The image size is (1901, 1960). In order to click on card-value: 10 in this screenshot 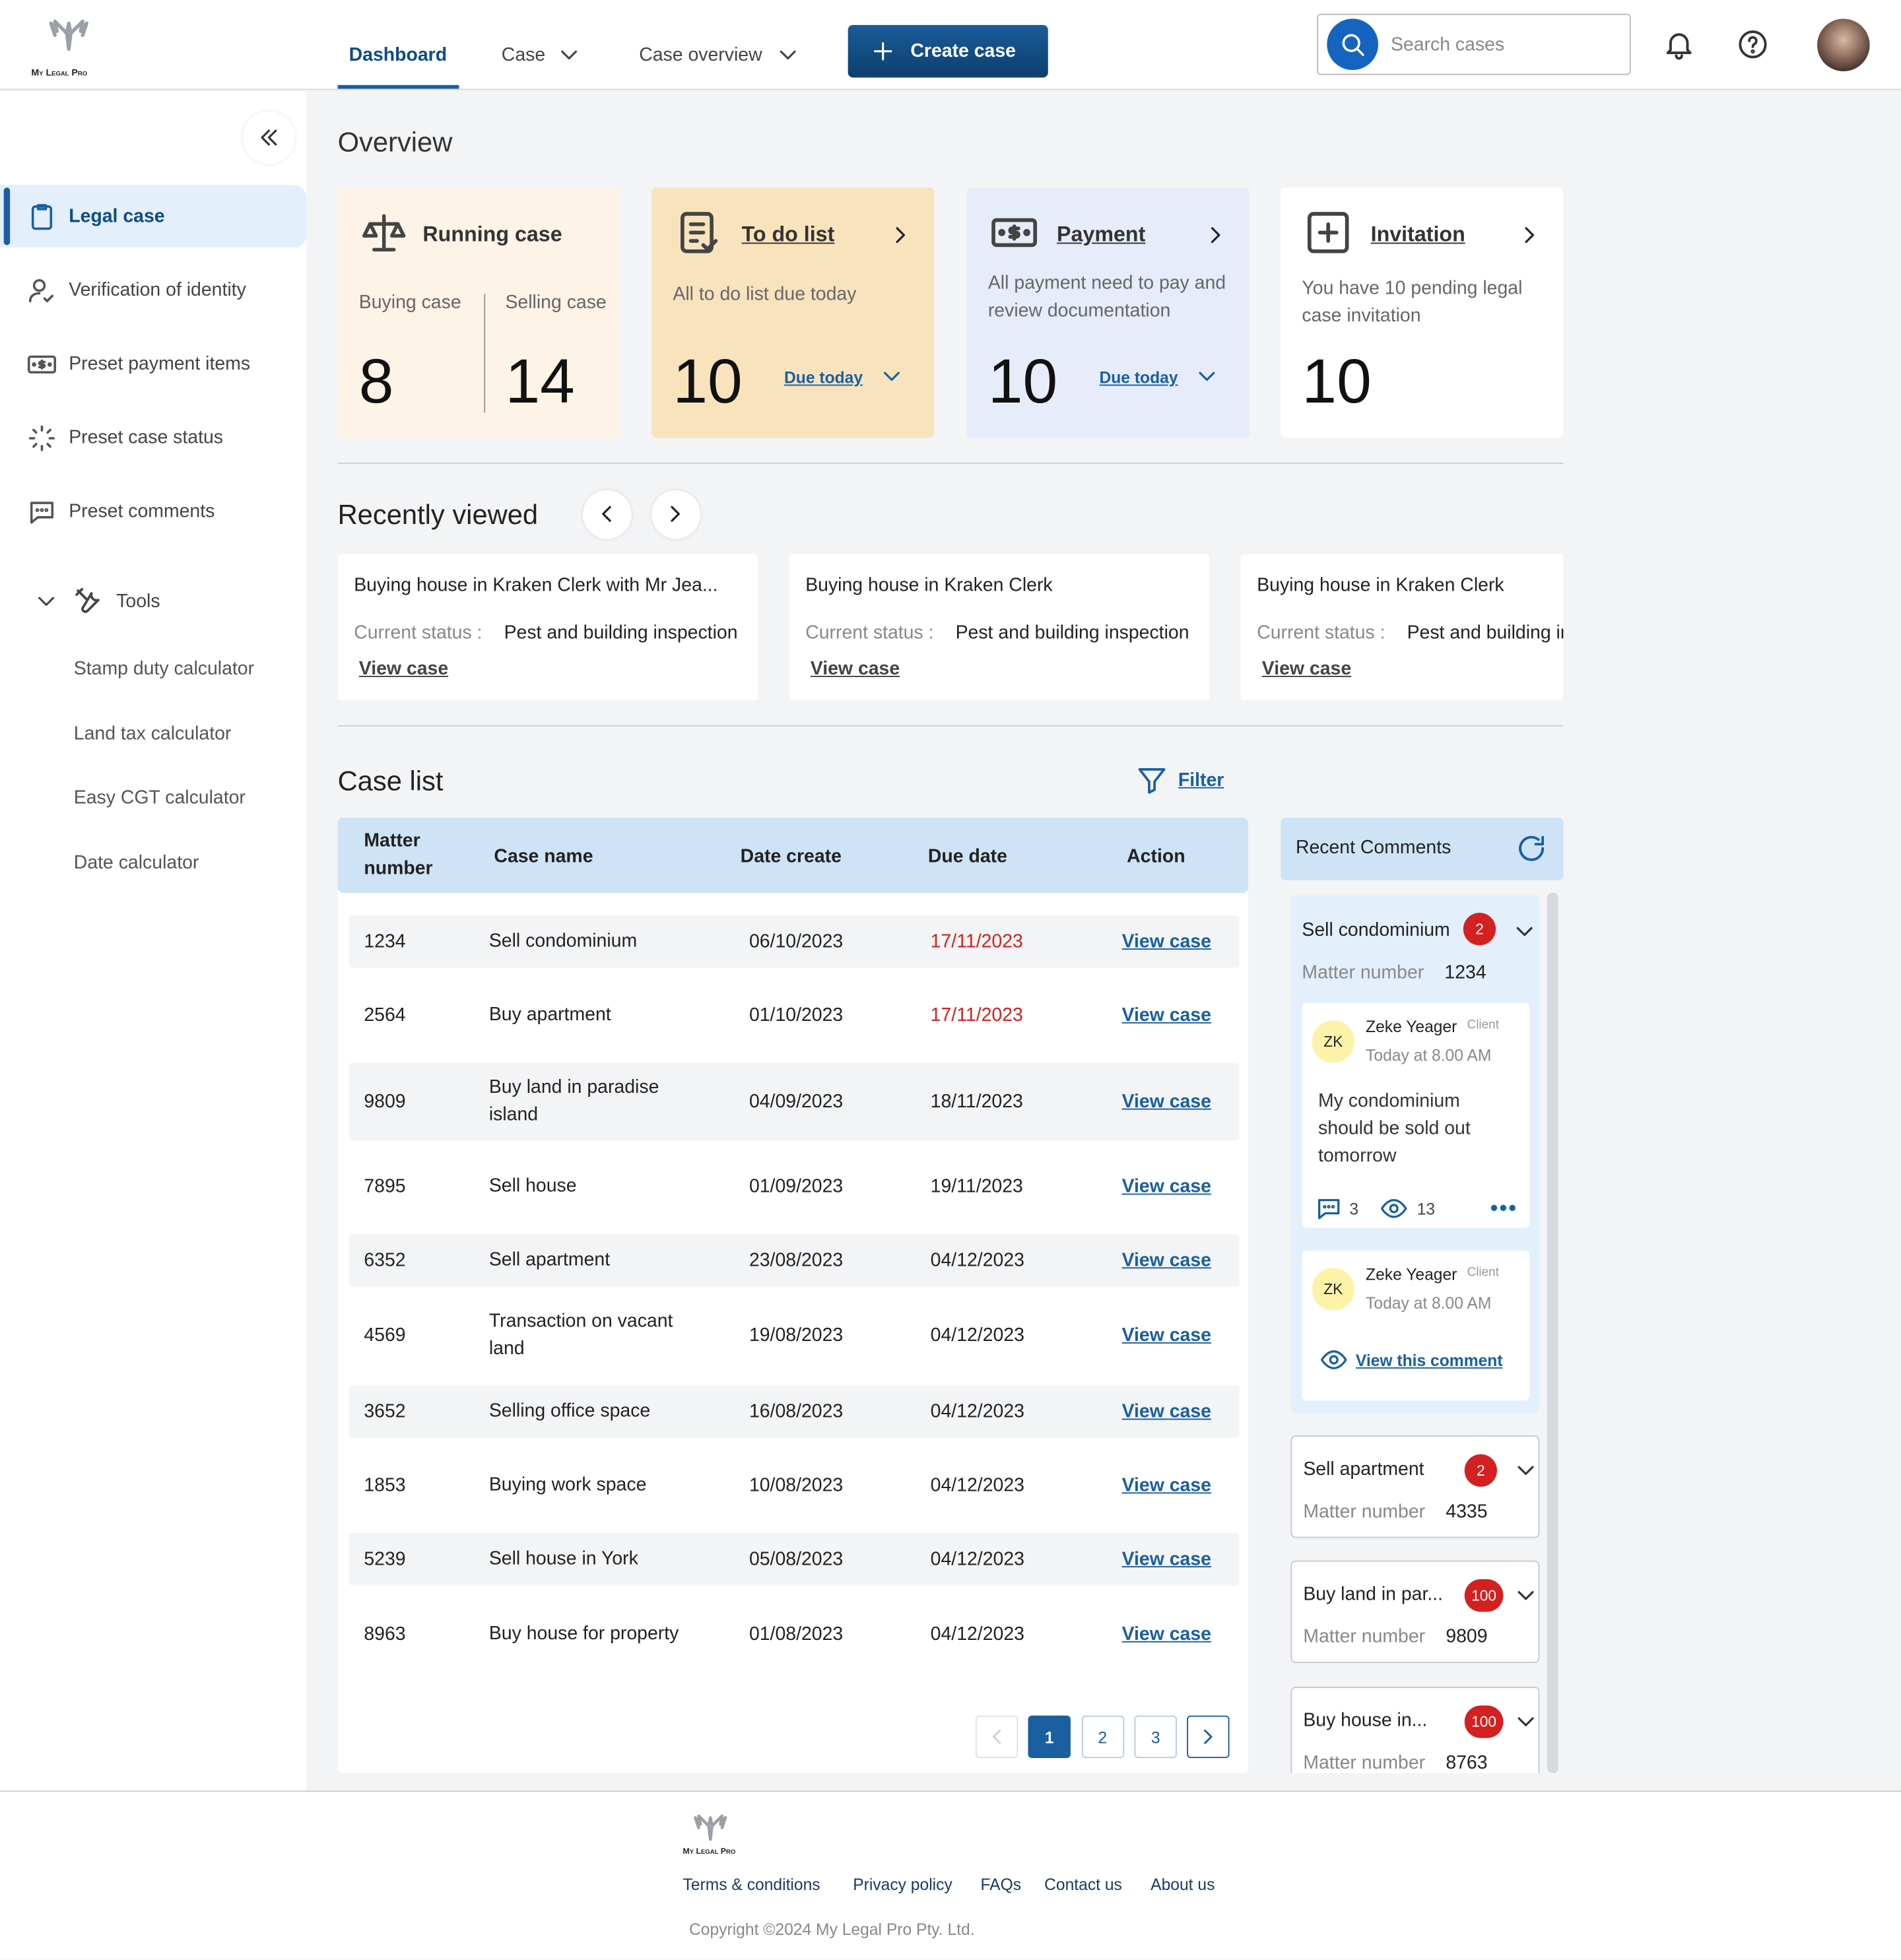, I will do `click(1337, 381)`.